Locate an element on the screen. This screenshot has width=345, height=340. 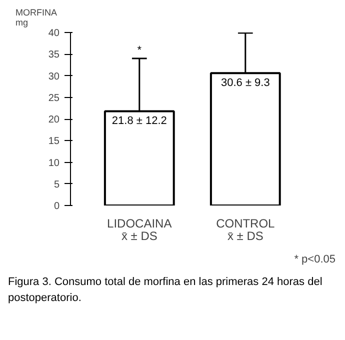
y-tick-label: 30 is located at coordinates (54, 76).